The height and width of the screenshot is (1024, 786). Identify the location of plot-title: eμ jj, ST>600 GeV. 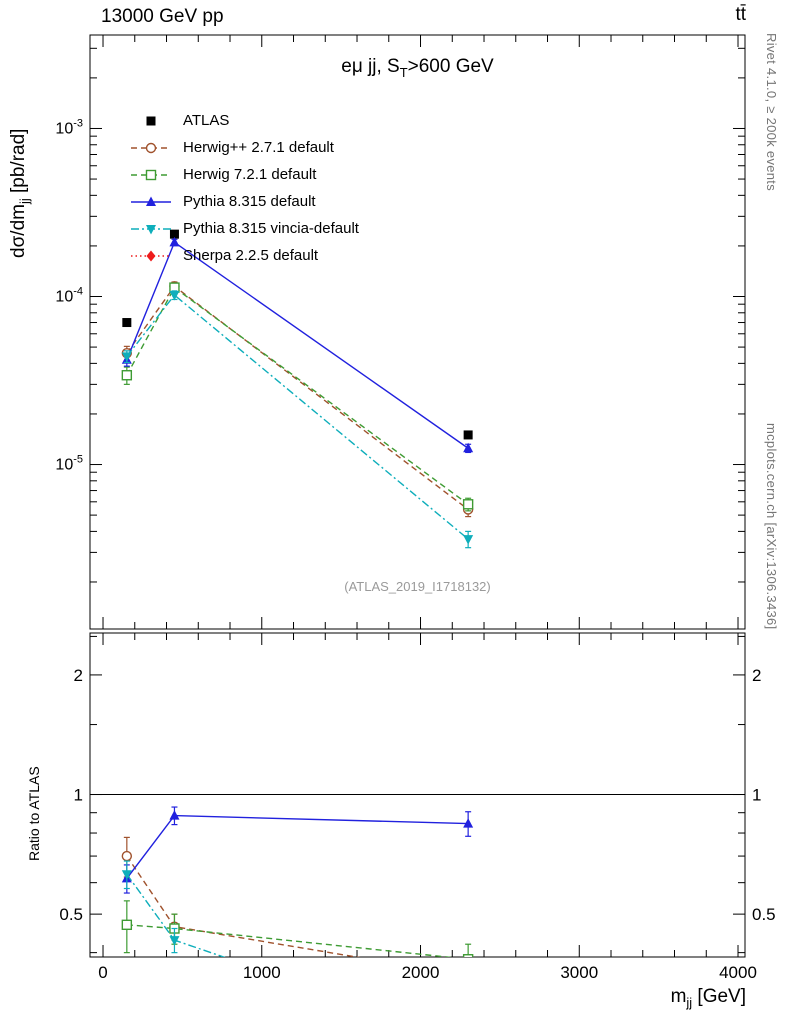
(417, 68).